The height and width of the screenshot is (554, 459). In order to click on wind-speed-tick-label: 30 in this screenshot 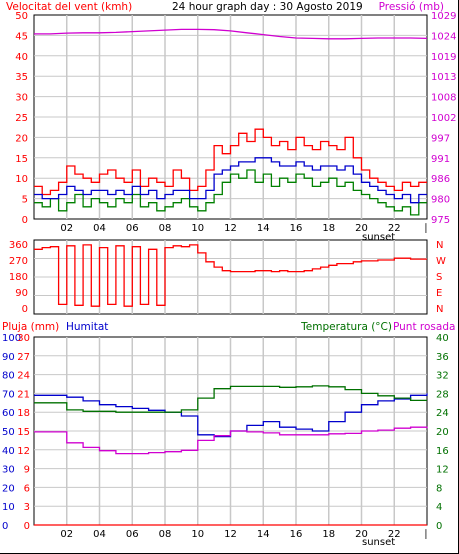, I will do `click(21, 98)`.